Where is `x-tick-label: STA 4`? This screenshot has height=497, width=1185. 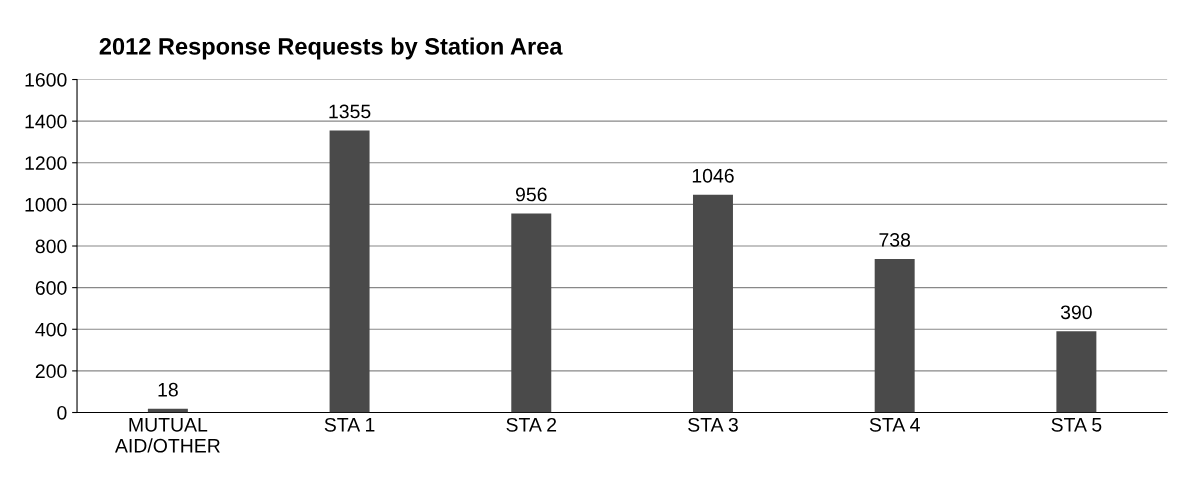
x-tick-label: STA 4 is located at coordinates (894, 424).